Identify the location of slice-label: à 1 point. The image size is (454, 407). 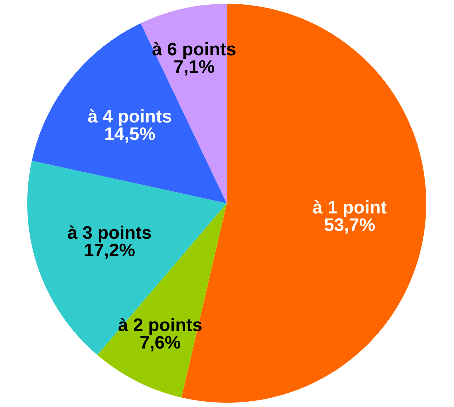
(350, 209).